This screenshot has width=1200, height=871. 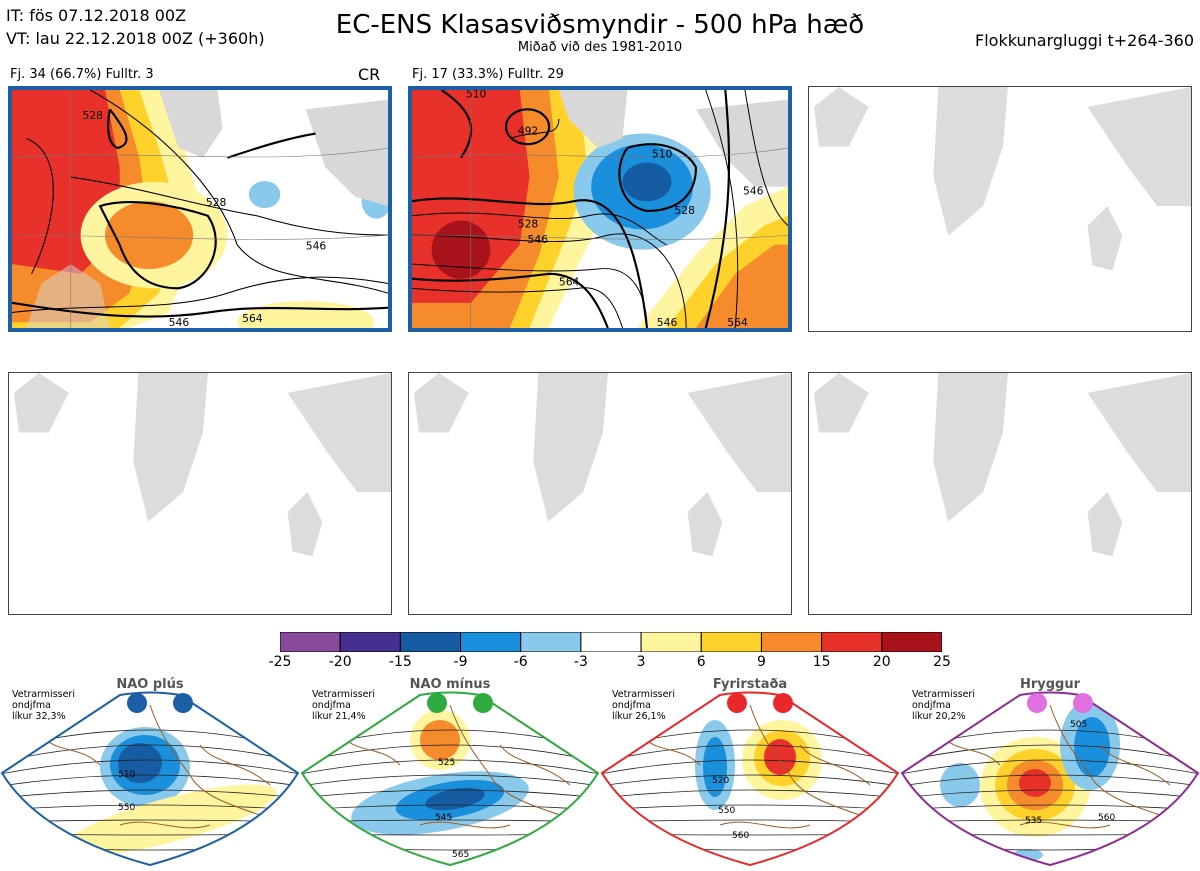 I want to click on contour-label: 520, so click(x=720, y=781).